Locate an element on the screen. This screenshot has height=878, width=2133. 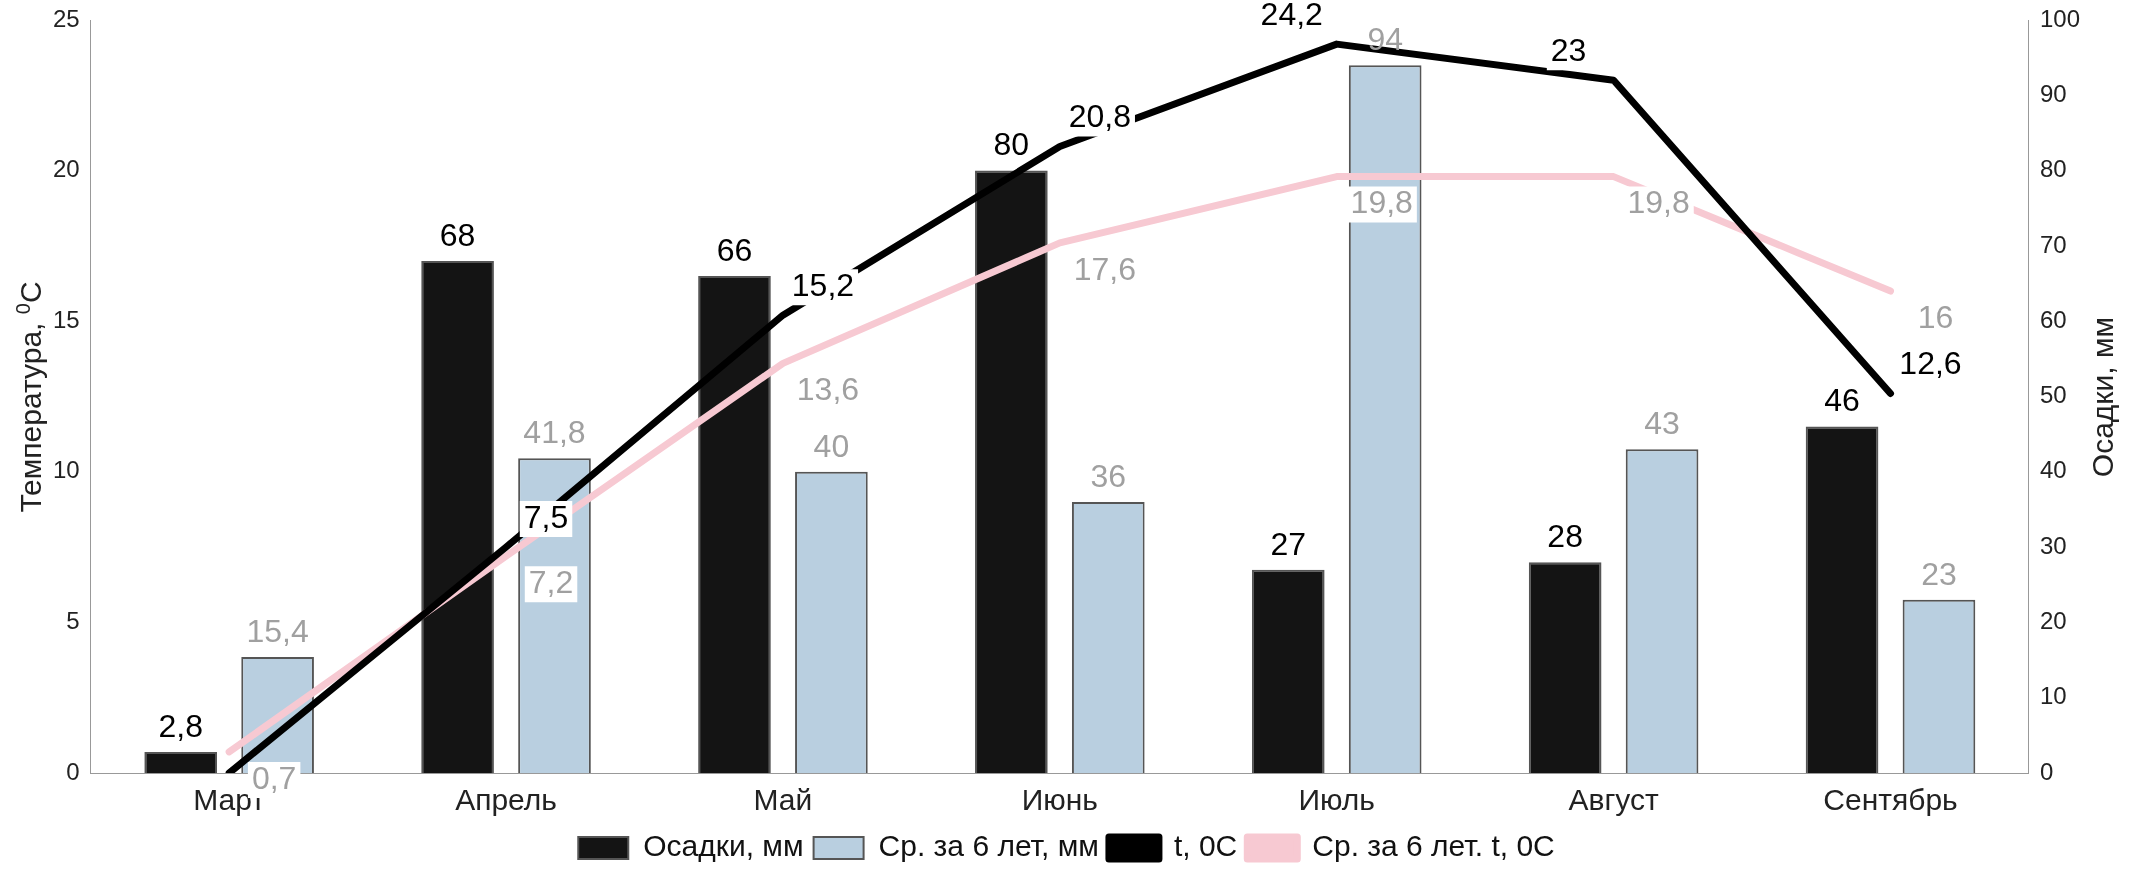
y2-tick-label: 80 is located at coordinates (2053, 169).